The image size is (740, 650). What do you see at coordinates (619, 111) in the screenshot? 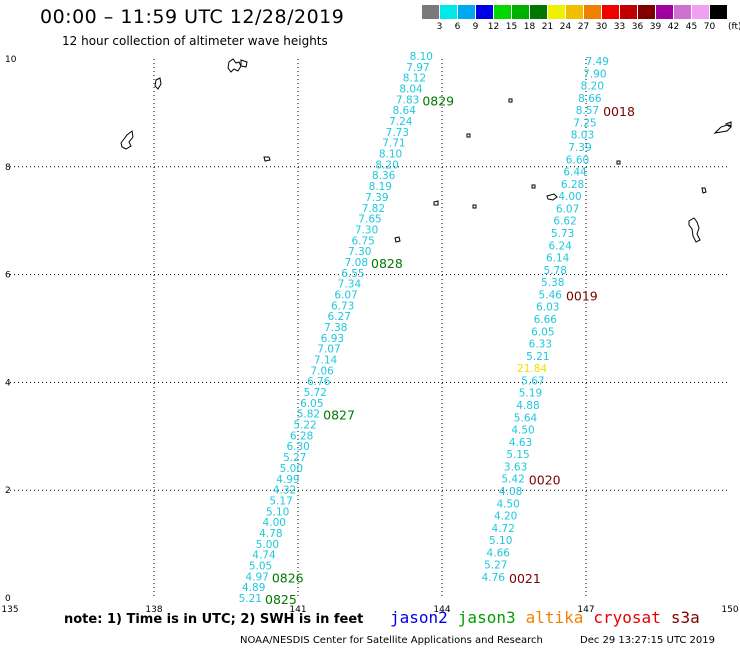
I see `pass-time-label: 0018` at bounding box center [619, 111].